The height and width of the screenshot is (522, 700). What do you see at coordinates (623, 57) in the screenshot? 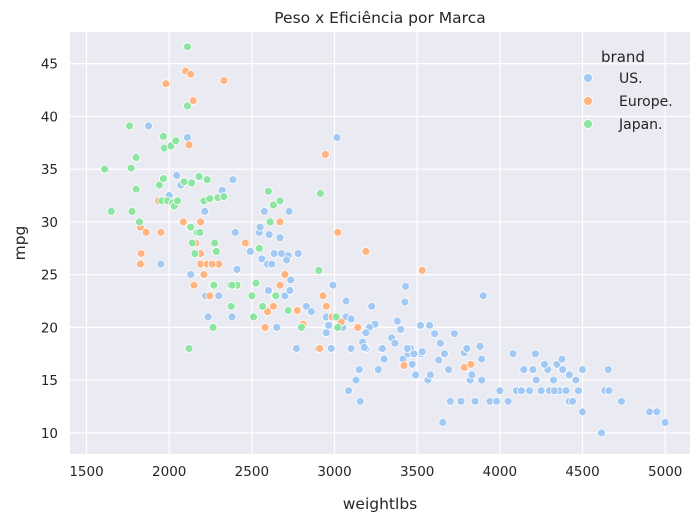
I see `legend-title: brand` at bounding box center [623, 57].